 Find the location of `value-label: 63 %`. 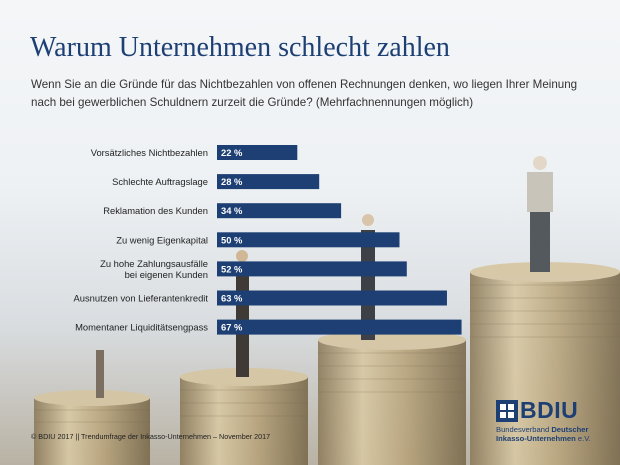

value-label: 63 % is located at coordinates (232, 298).